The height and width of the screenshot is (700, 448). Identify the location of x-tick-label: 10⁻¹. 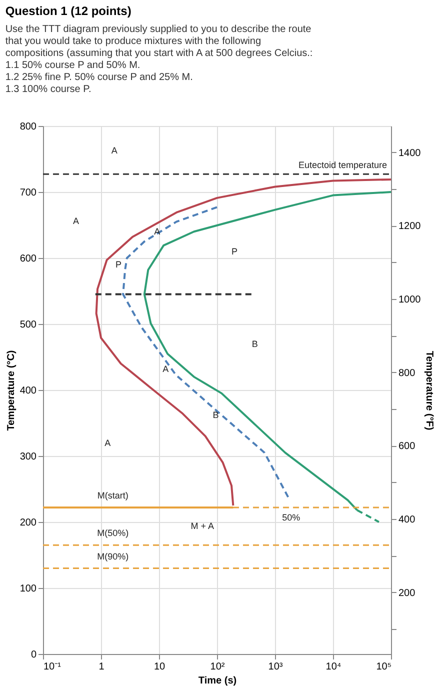
(53, 667).